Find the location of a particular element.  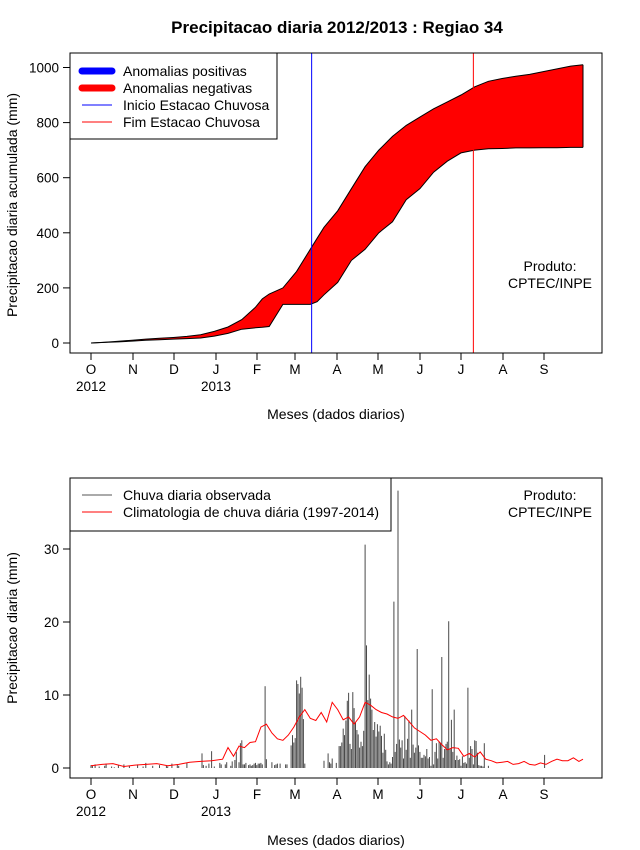

top-legend-box is located at coordinates (173, 96).